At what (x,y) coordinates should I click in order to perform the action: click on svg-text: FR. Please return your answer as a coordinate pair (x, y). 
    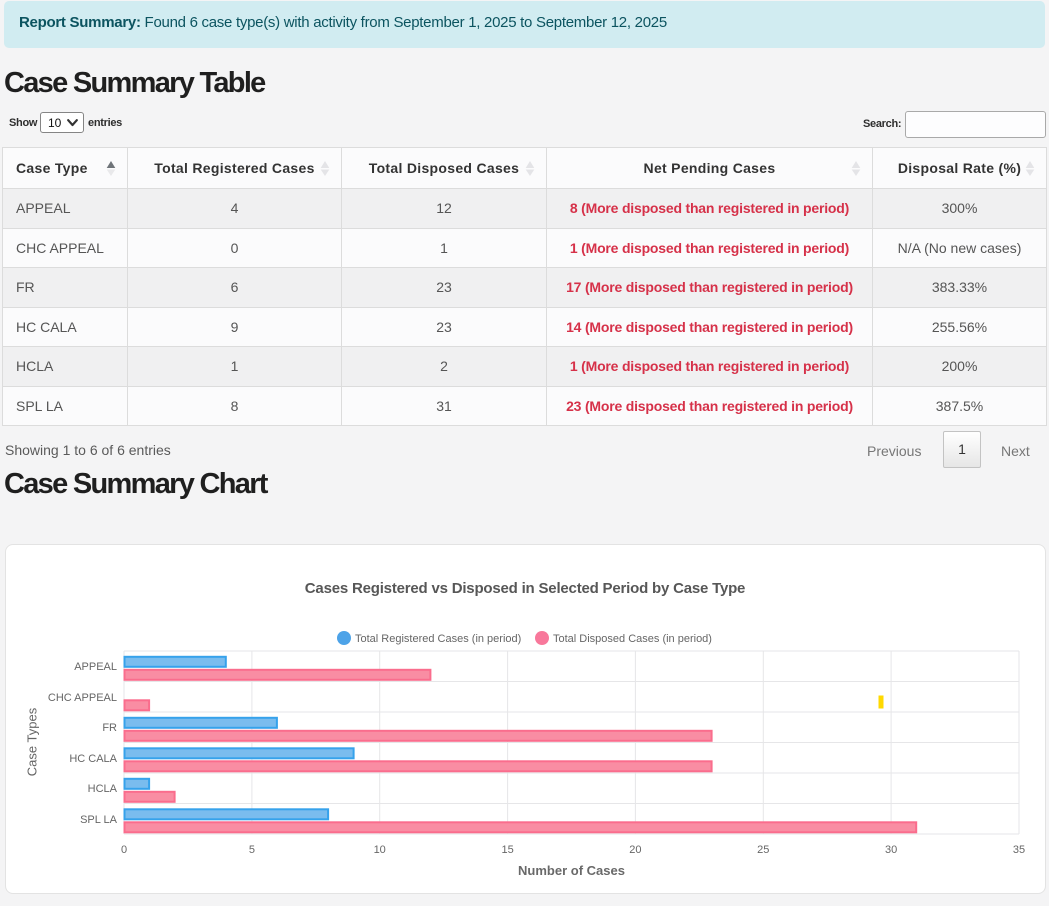
    Looking at the image, I should click on (109, 728).